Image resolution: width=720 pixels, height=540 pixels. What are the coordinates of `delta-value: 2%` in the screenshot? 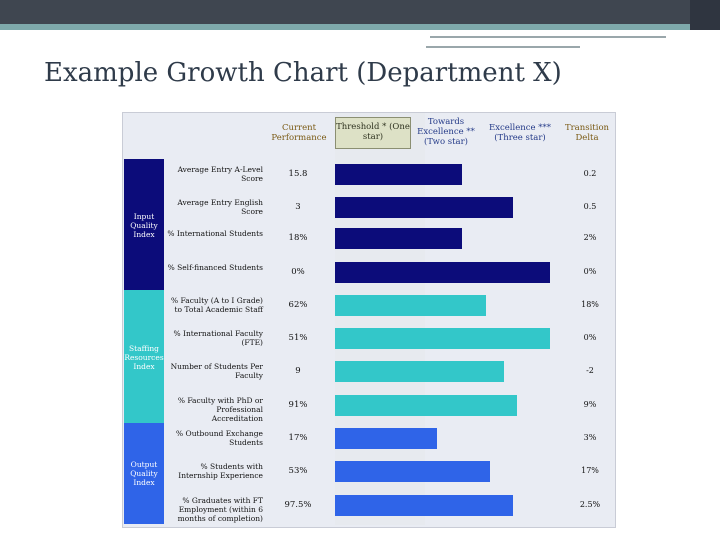 It's located at (590, 237).